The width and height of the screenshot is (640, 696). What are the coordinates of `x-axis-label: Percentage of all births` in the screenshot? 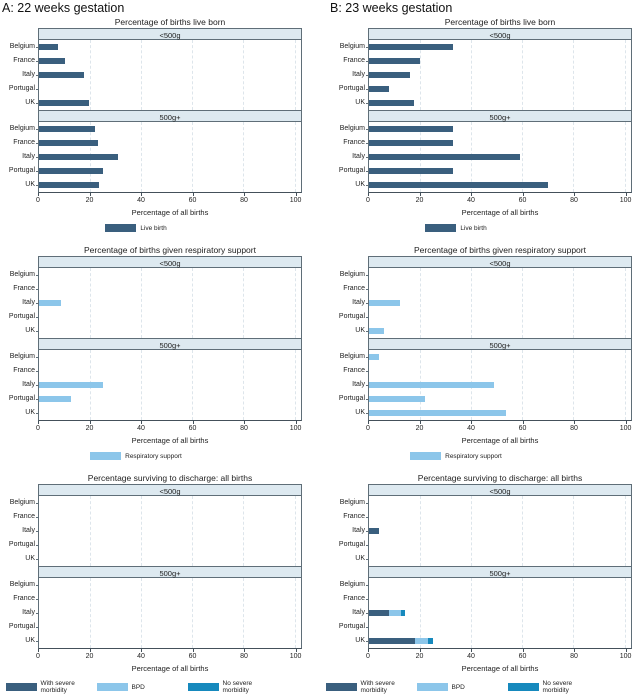 It's located at (170, 212).